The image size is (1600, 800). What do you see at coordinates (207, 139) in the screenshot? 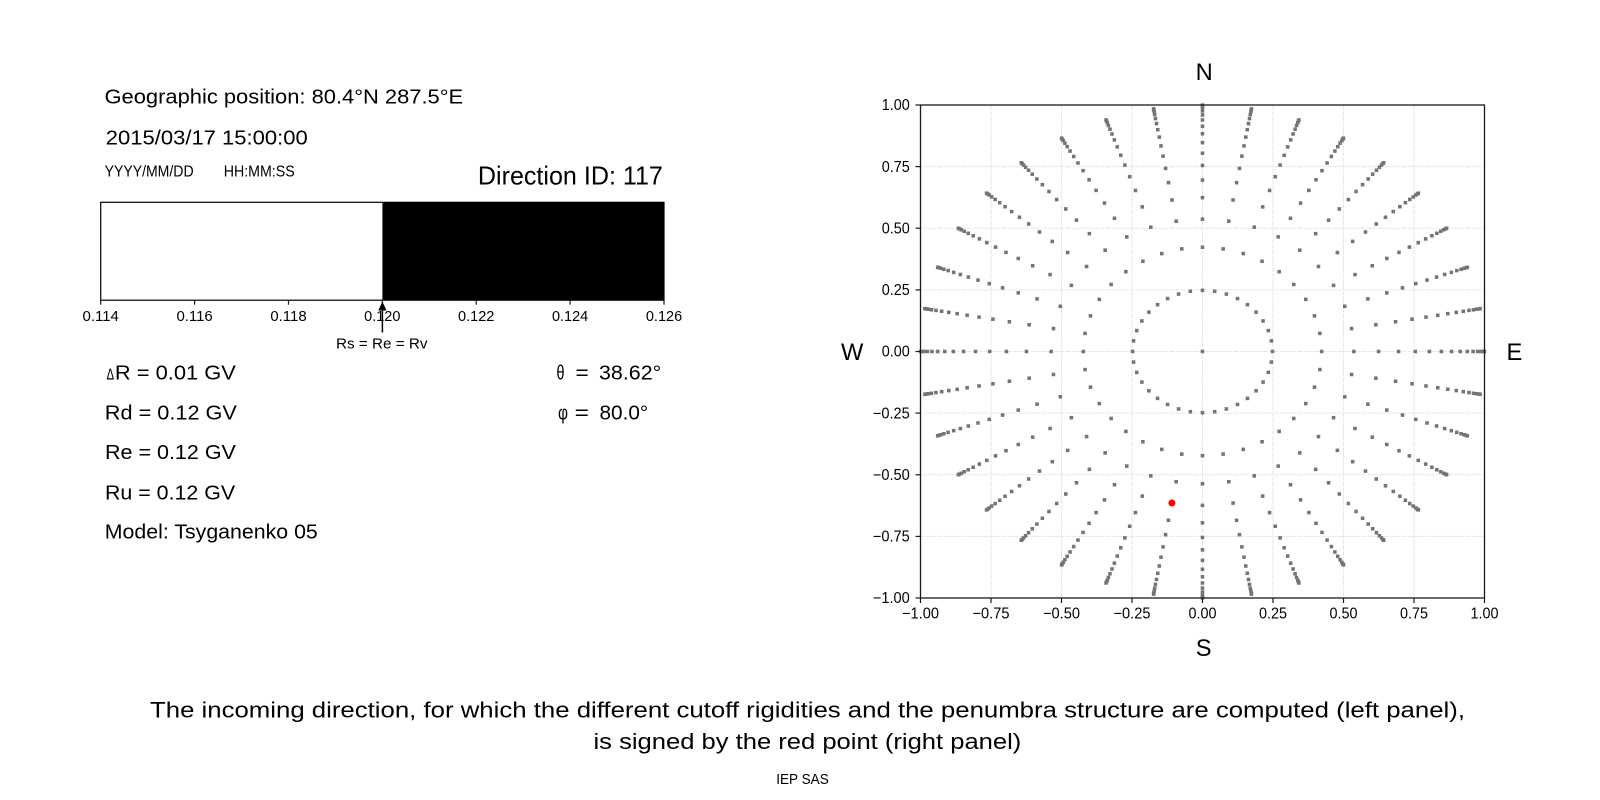
I see `svg-text: 2015/03/17 15:00:00` at bounding box center [207, 139].